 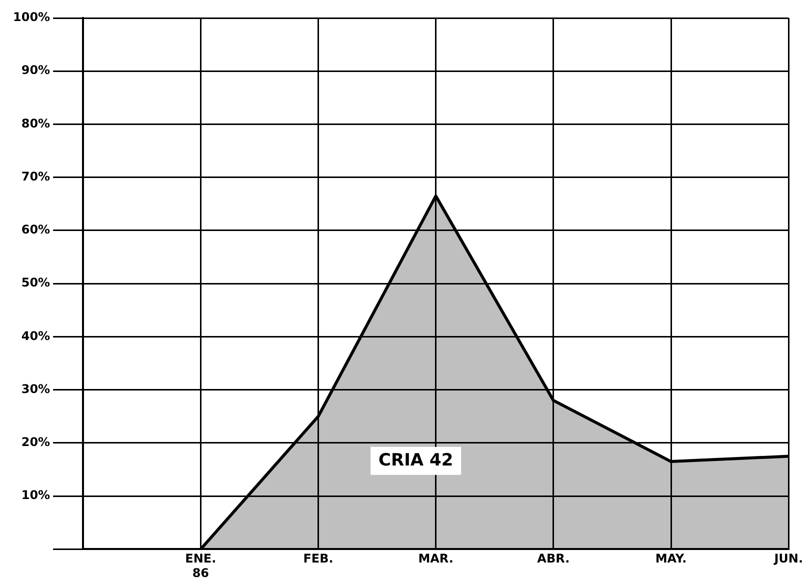 What do you see at coordinates (35, 176) in the screenshot?
I see `y-tick-label: 70%` at bounding box center [35, 176].